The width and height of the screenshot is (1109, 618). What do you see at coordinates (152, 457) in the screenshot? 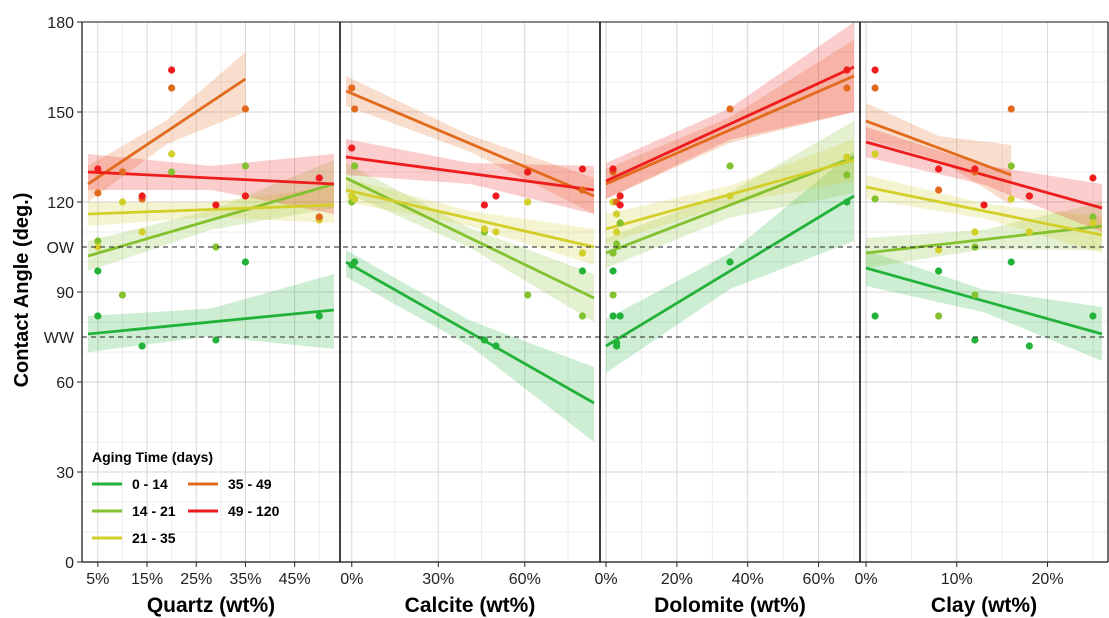
I see `legend-title: Aging Time (days)` at bounding box center [152, 457].